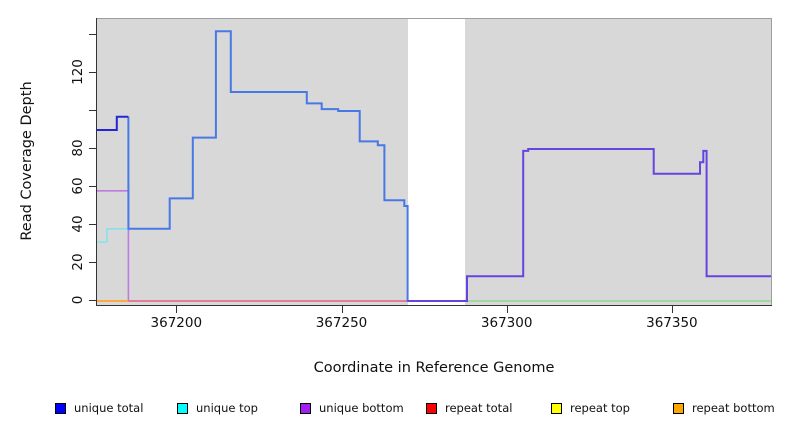  I want to click on no-coverage-gap, so click(437, 162).